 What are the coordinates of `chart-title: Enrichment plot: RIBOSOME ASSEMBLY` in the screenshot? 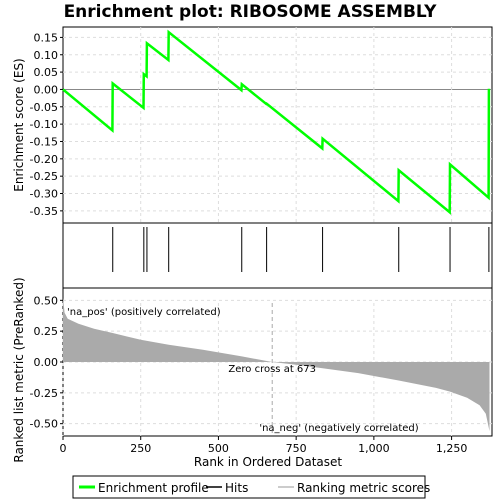 It's located at (251, 12).